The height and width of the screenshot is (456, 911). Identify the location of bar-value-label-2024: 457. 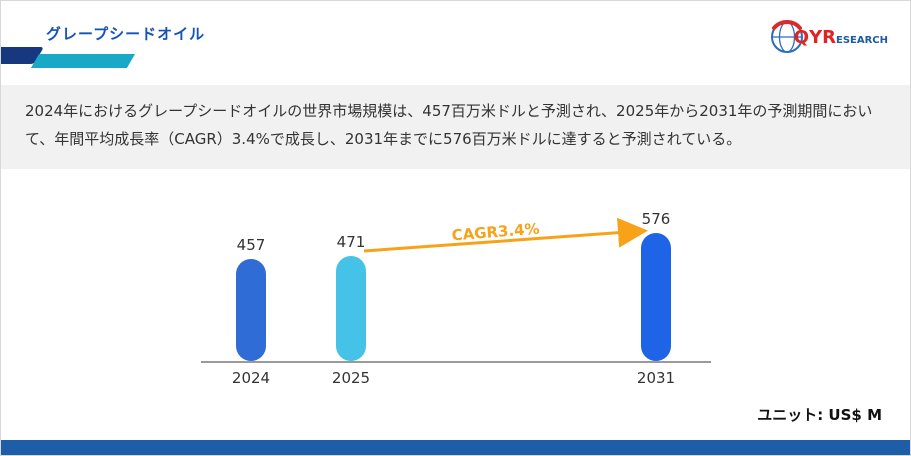
(251, 245).